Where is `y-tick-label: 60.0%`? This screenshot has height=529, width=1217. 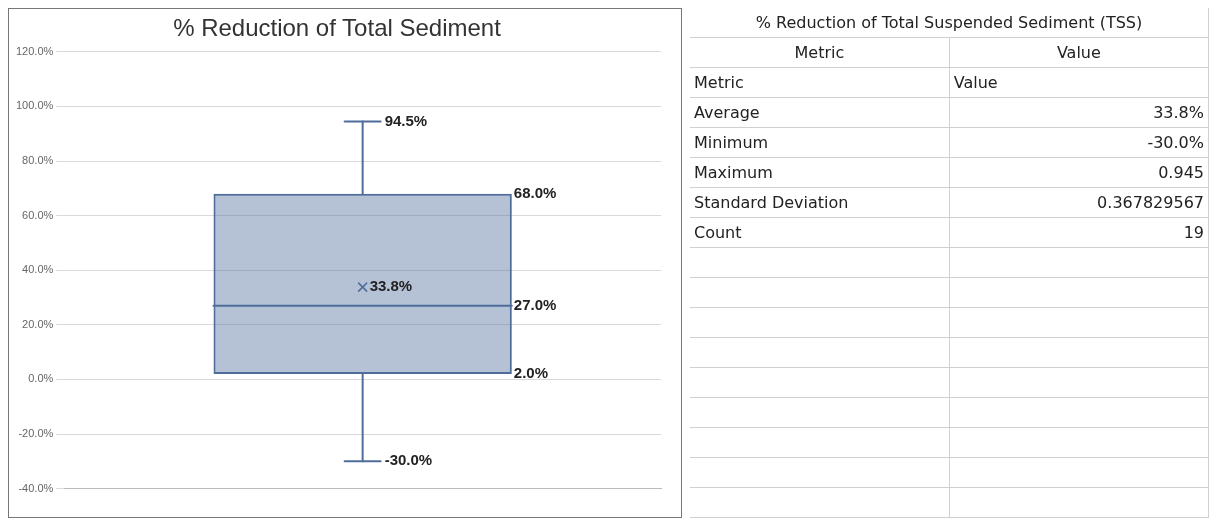 y-tick-label: 60.0% is located at coordinates (38, 214).